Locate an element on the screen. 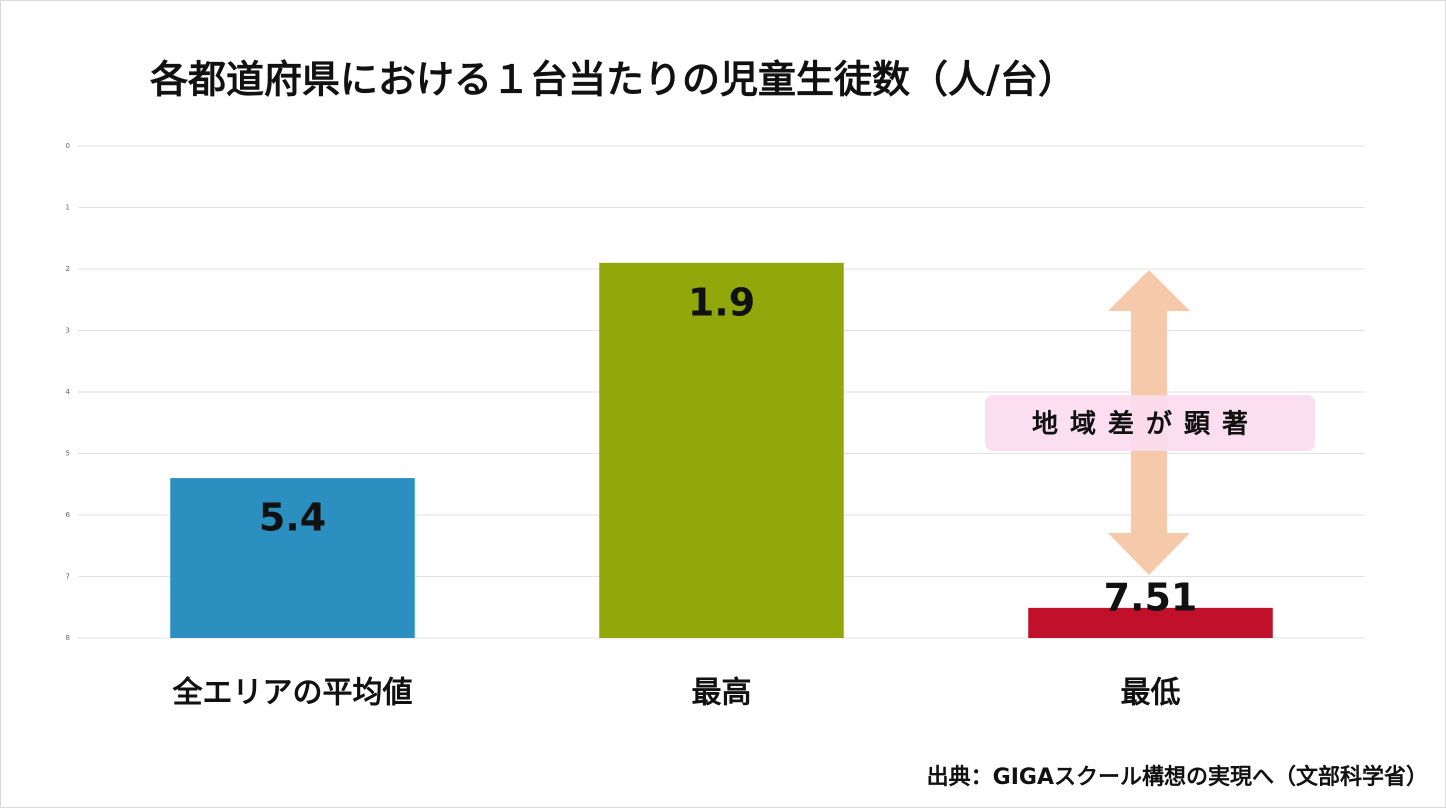 This screenshot has height=808, width=1446. annotation-box is located at coordinates (1150, 423).